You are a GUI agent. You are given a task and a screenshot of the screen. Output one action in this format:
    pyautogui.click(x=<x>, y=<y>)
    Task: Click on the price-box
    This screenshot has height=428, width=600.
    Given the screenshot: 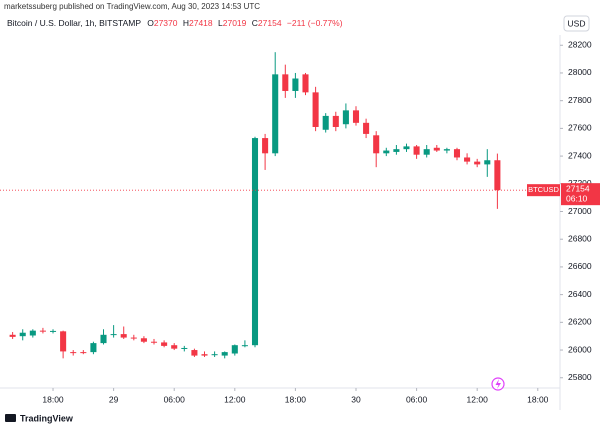 What is the action you would take?
    pyautogui.click(x=580, y=194)
    